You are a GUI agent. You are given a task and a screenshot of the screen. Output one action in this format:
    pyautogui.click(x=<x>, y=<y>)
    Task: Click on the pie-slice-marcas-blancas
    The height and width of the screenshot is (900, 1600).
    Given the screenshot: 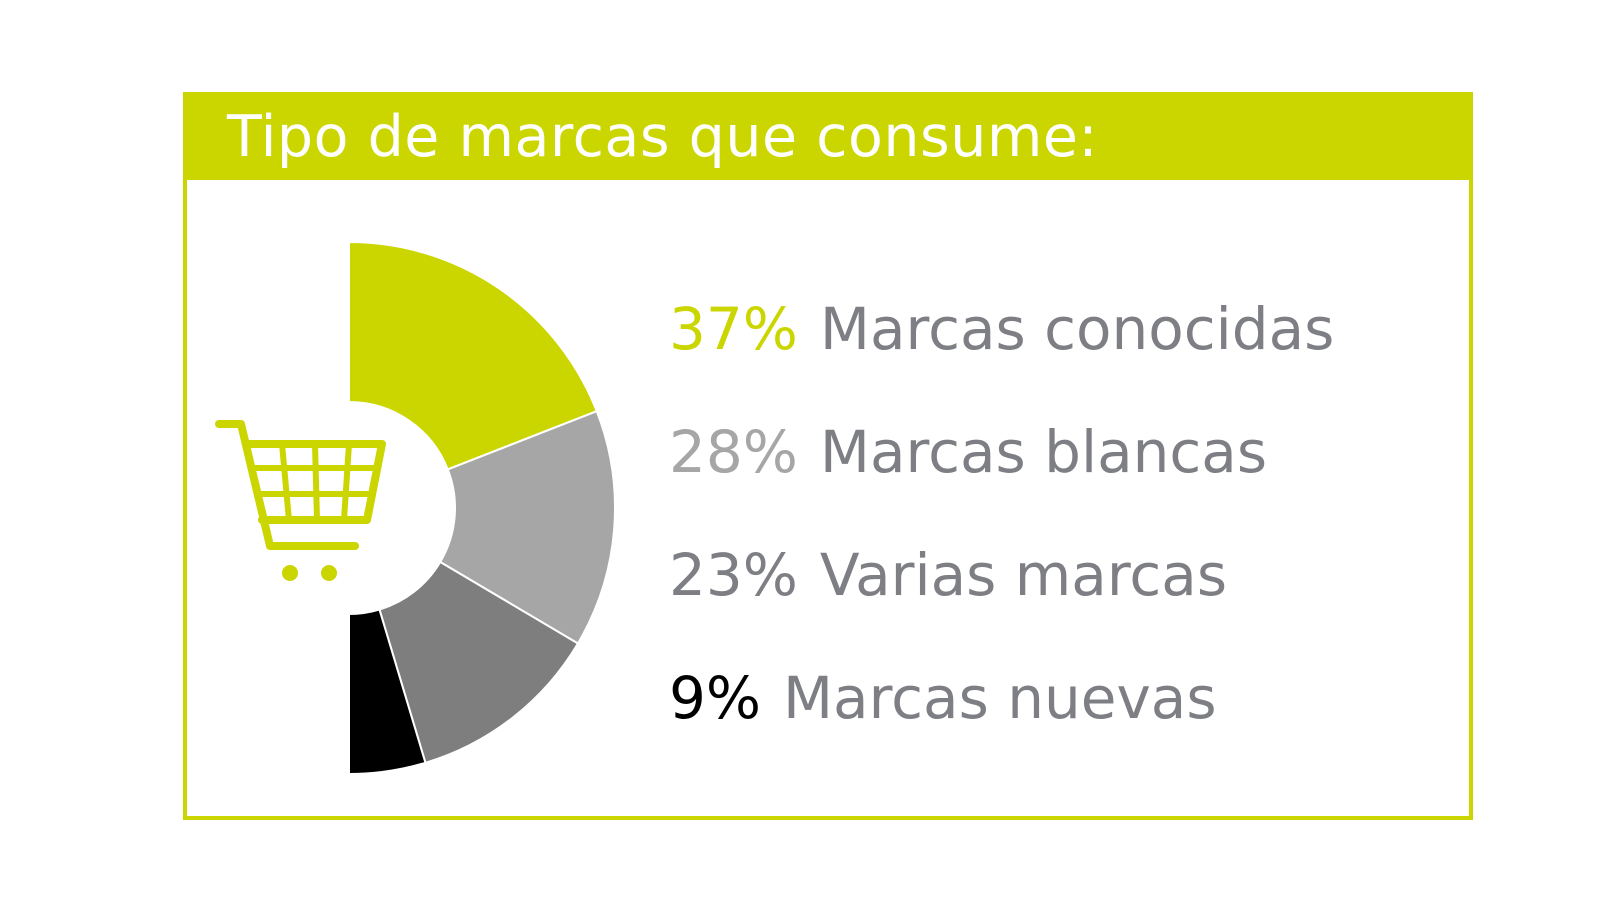 What is the action you would take?
    pyautogui.click(x=527, y=527)
    